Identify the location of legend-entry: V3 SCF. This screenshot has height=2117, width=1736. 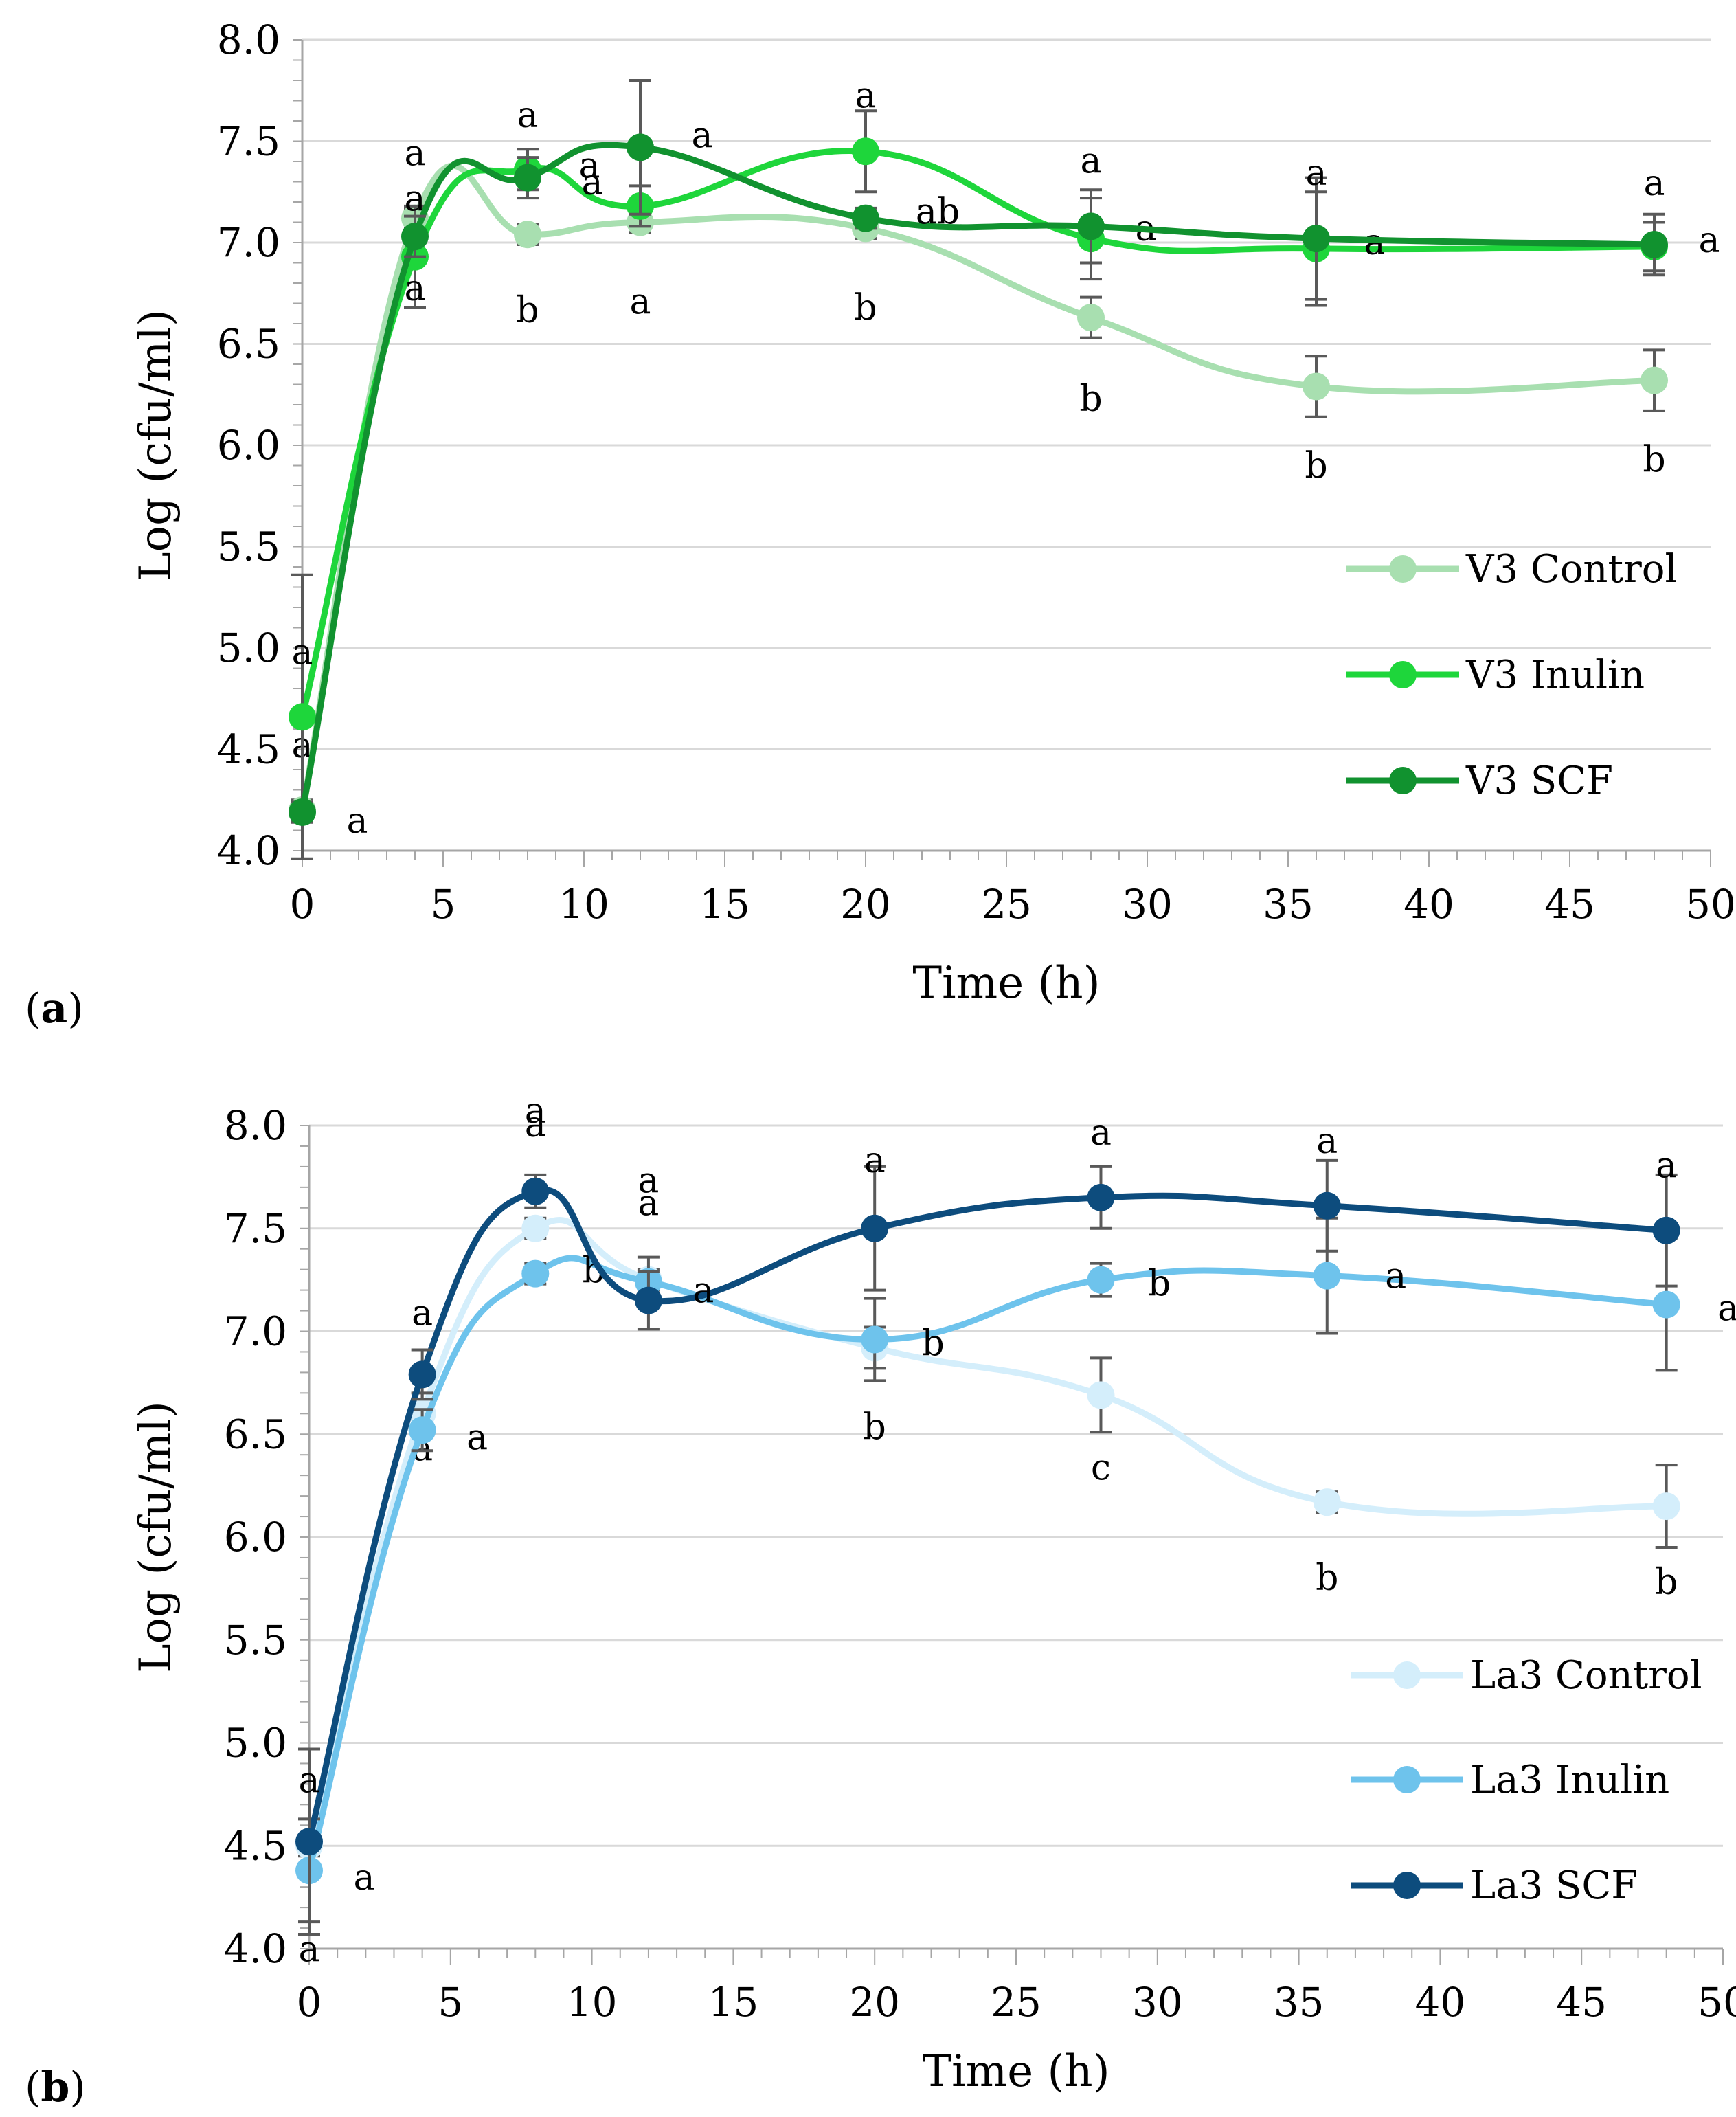
(1479, 781).